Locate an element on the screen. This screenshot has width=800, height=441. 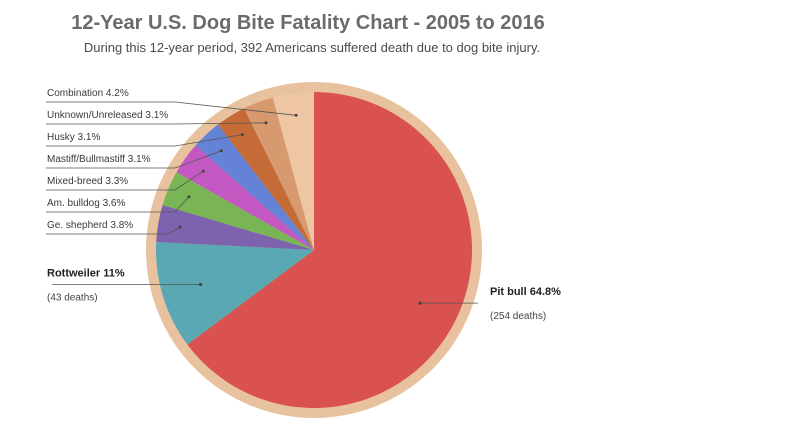
leader-dot-rottweiler is located at coordinates (201, 284).